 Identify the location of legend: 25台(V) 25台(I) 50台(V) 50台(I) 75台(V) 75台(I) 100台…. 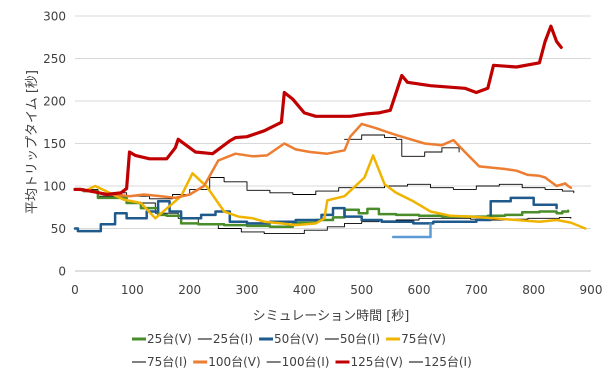
(302, 350).